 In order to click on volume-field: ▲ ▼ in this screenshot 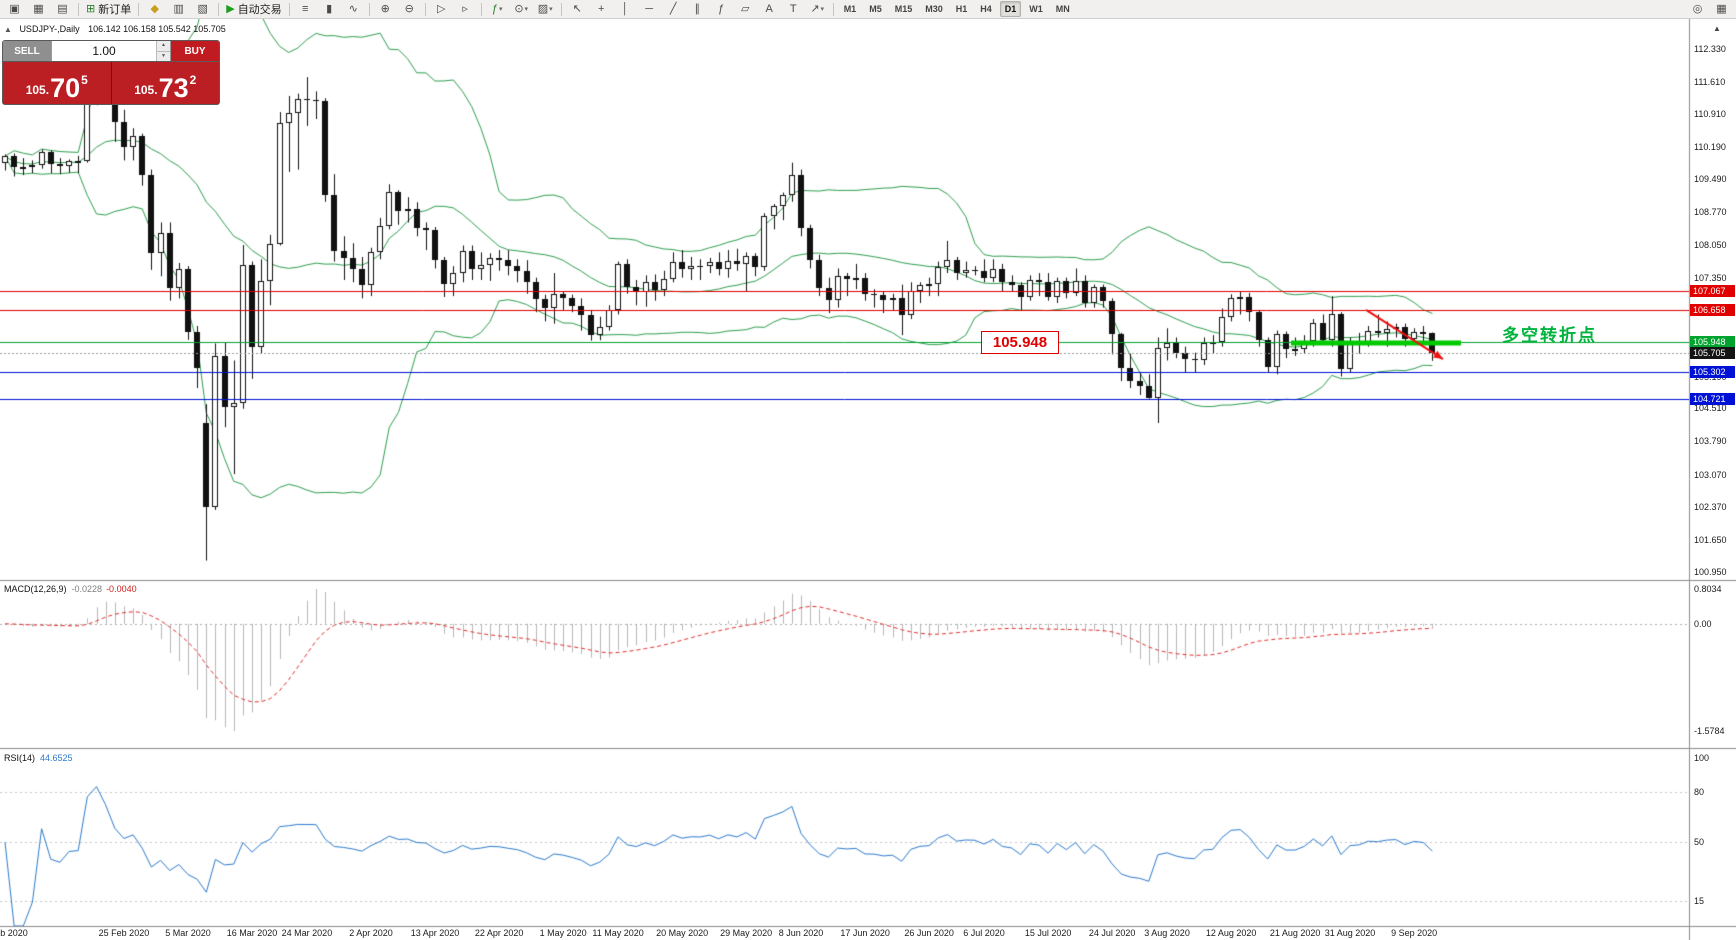, I will do `click(111, 51)`.